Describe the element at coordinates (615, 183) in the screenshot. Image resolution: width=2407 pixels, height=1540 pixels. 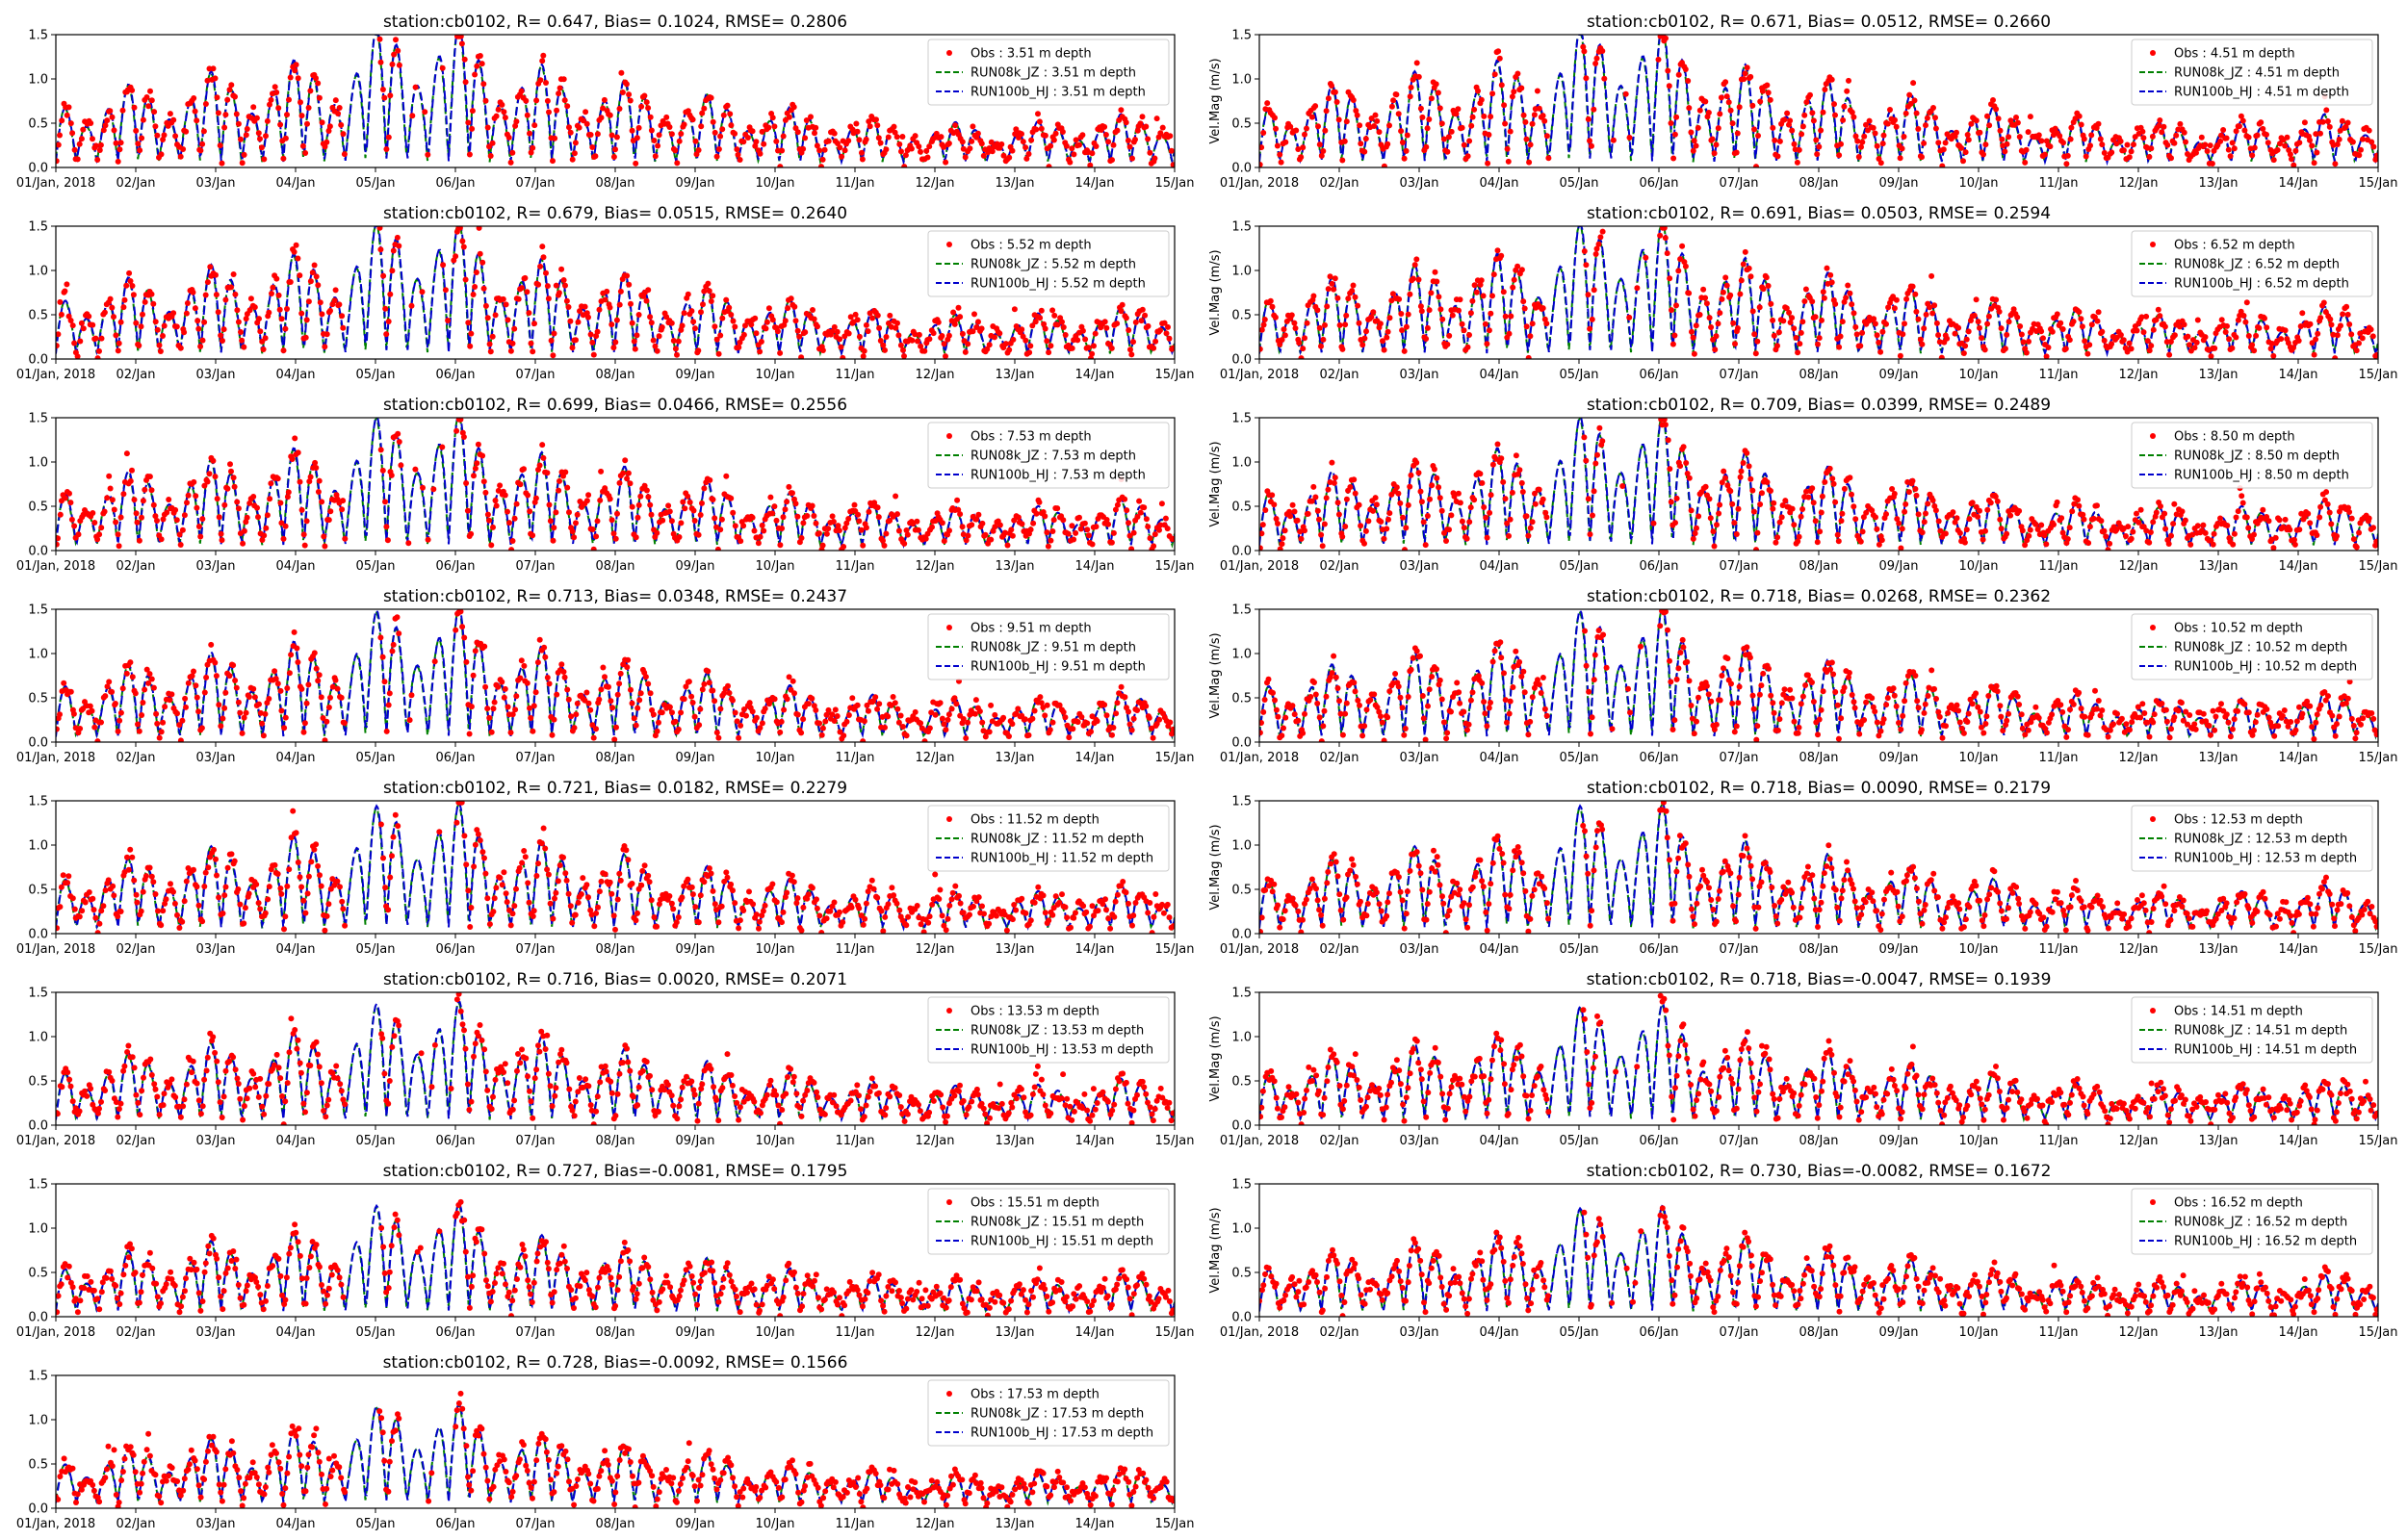
I see `x-tick-label: 08/Jan` at that location.